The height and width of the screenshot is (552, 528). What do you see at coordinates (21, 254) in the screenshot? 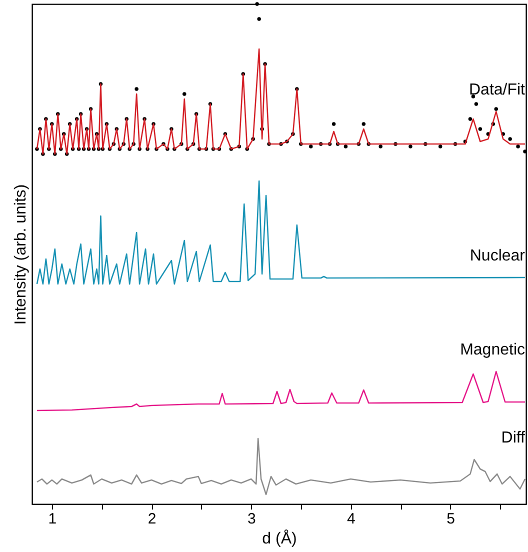
I see `y-axis-title: Intensity (arb. units)` at bounding box center [21, 254].